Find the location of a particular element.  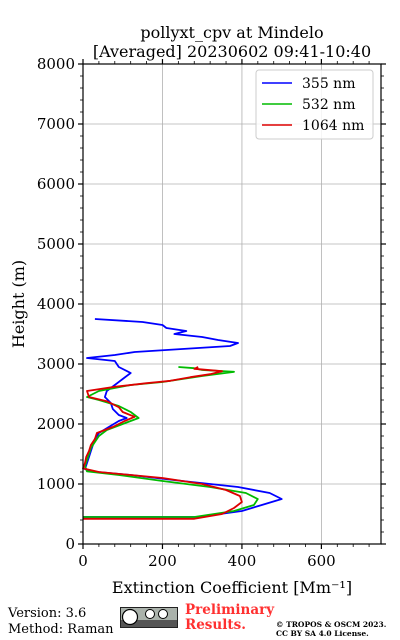

copyright-text: © TROPOS & OSCM 2023. is located at coordinates (331, 624).